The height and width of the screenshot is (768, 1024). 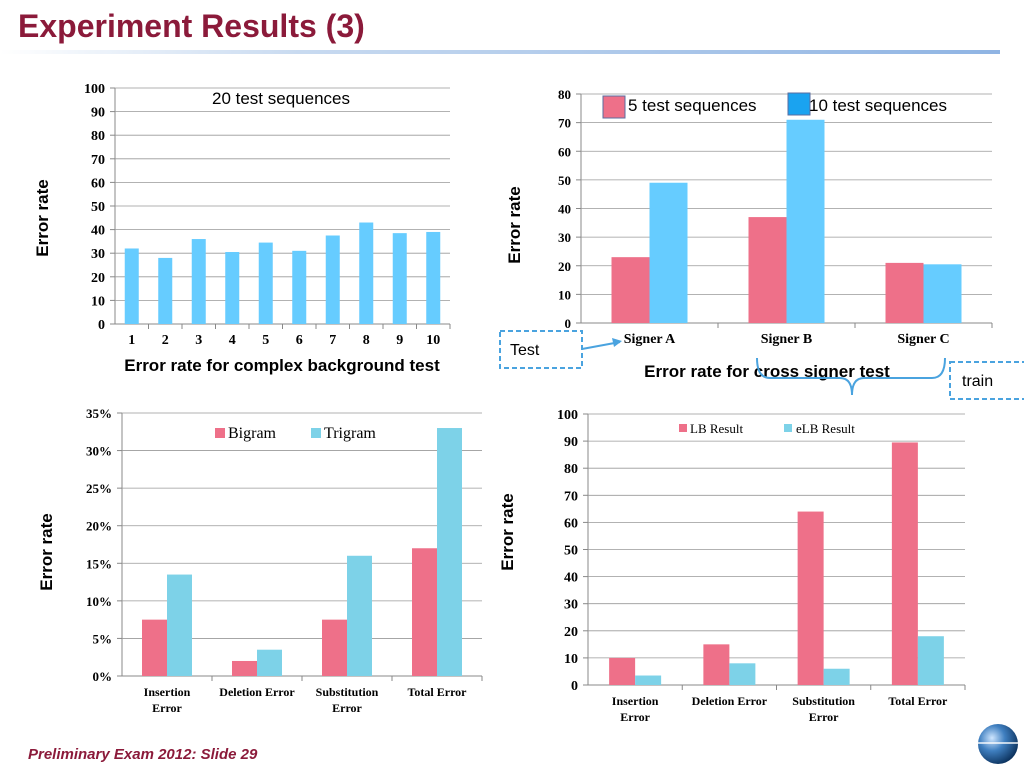 I want to click on c2-legend-label-5-test-sequences: 5 test sequences, so click(x=692, y=105).